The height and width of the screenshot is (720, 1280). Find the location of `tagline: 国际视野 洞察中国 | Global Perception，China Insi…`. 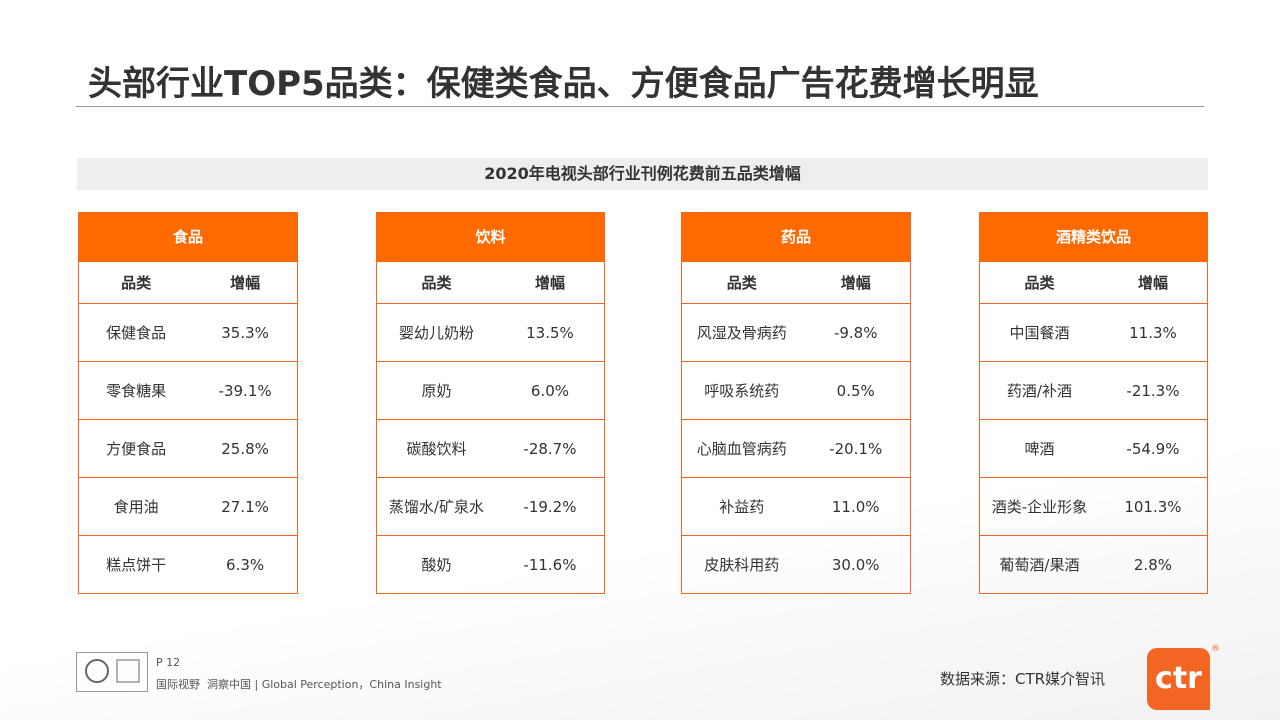

tagline: 国际视野 洞察中国 | Global Perception，China Insi… is located at coordinates (299, 684).